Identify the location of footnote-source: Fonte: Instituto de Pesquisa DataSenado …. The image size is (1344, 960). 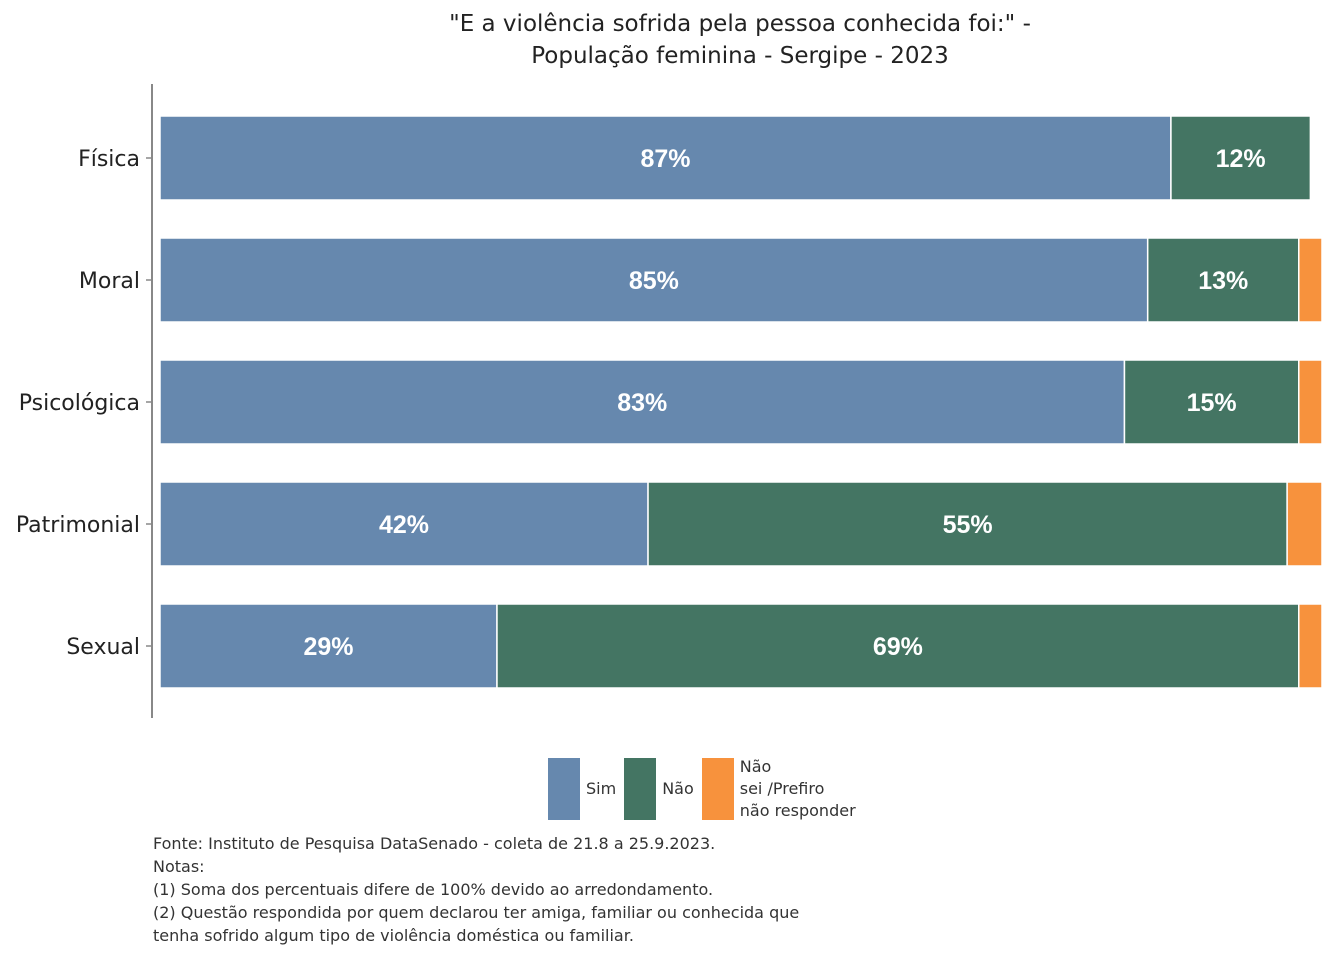
(434, 843).